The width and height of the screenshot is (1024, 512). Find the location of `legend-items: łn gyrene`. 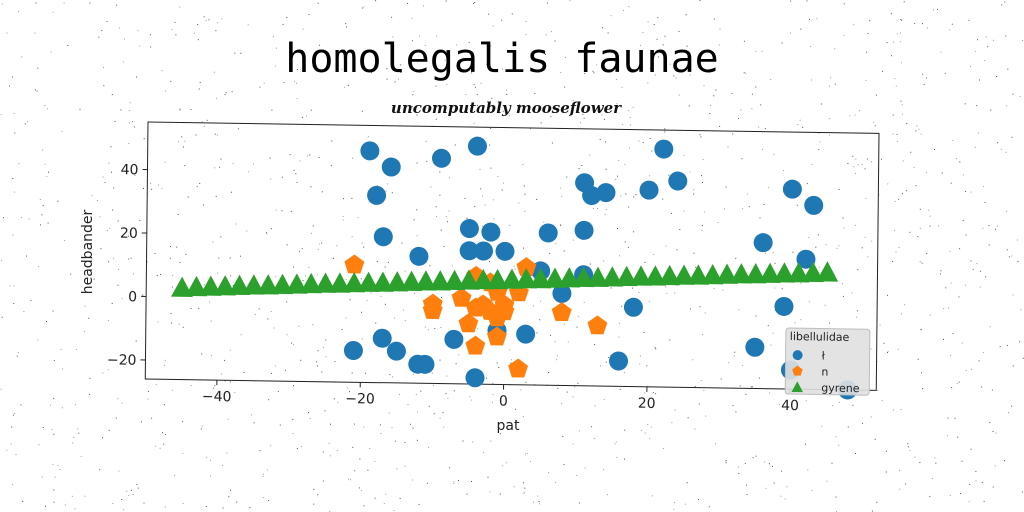

legend-items: łn gyrene is located at coordinates (825, 373).